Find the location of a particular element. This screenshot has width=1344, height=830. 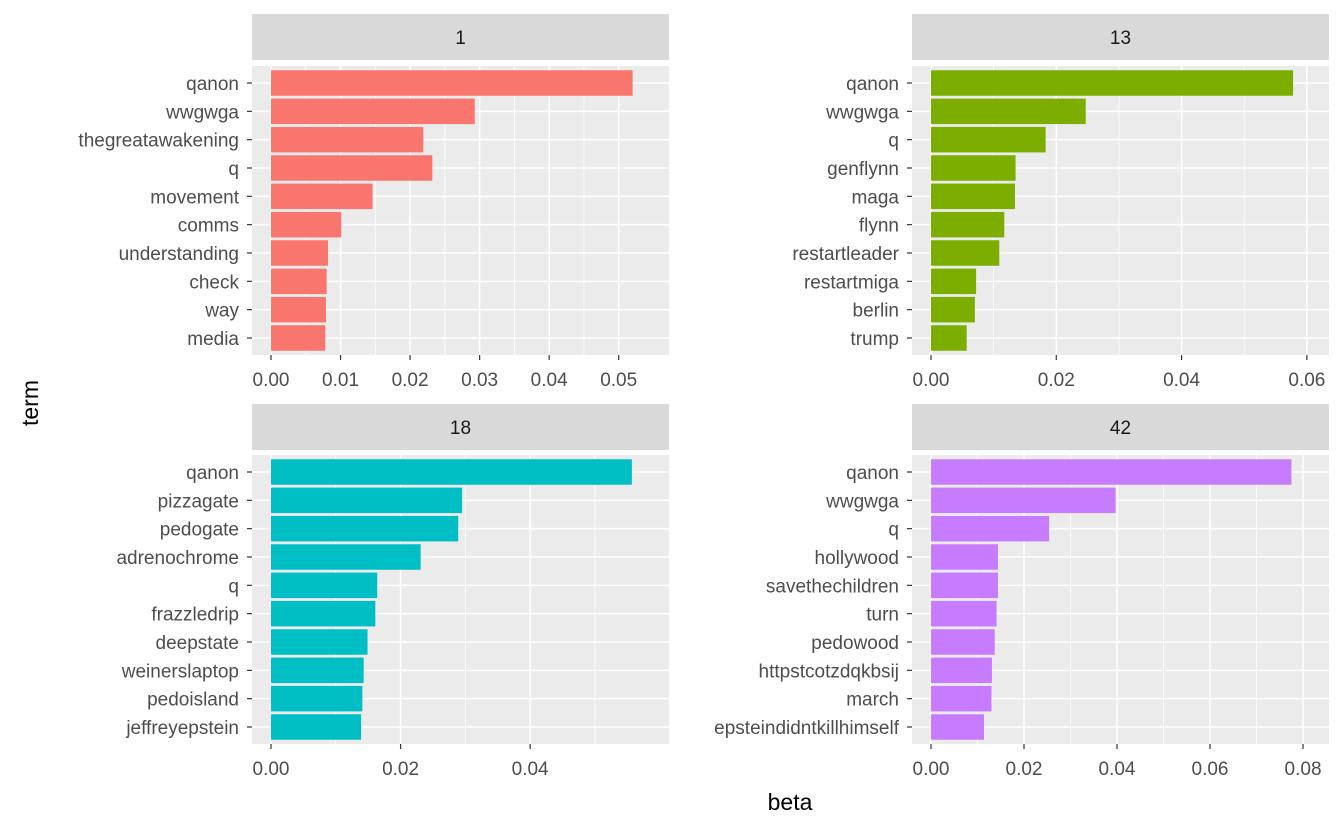

y-tick-label: check is located at coordinates (214, 282).